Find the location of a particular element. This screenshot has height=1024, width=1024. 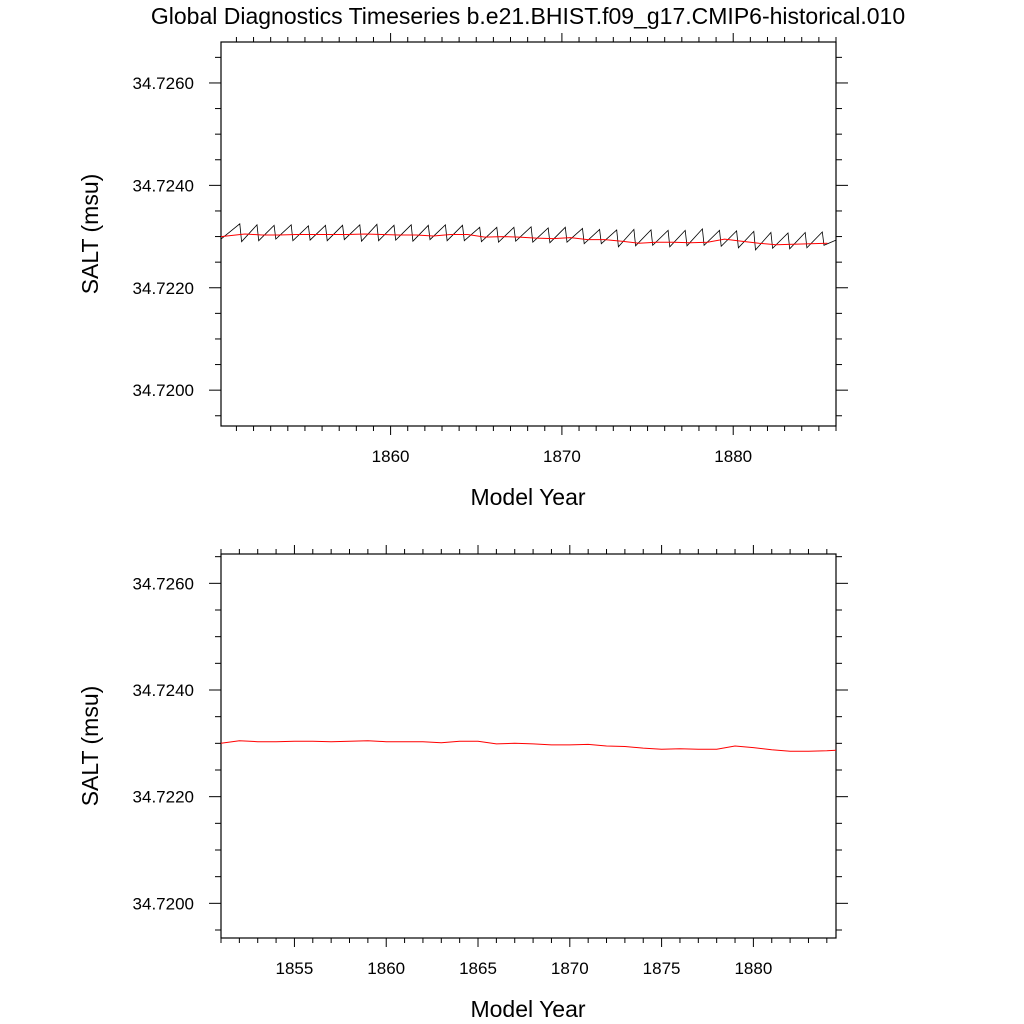

top-y-tick-label: 34.7240 is located at coordinates (163, 185).